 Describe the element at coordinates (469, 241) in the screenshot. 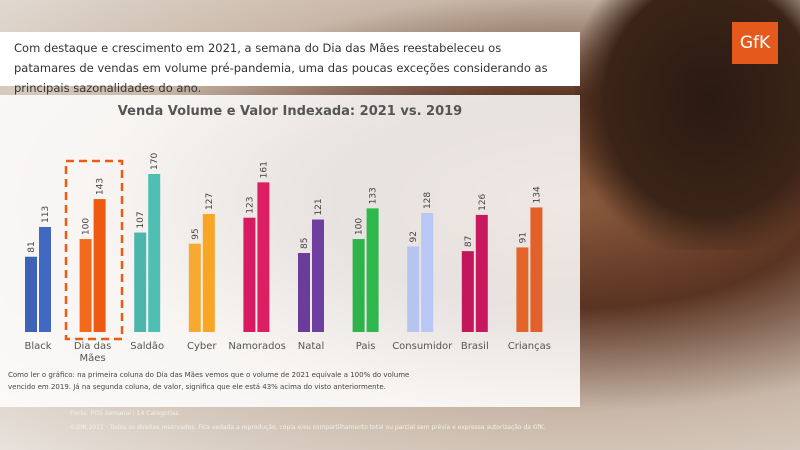

I see `value-label: 87` at that location.